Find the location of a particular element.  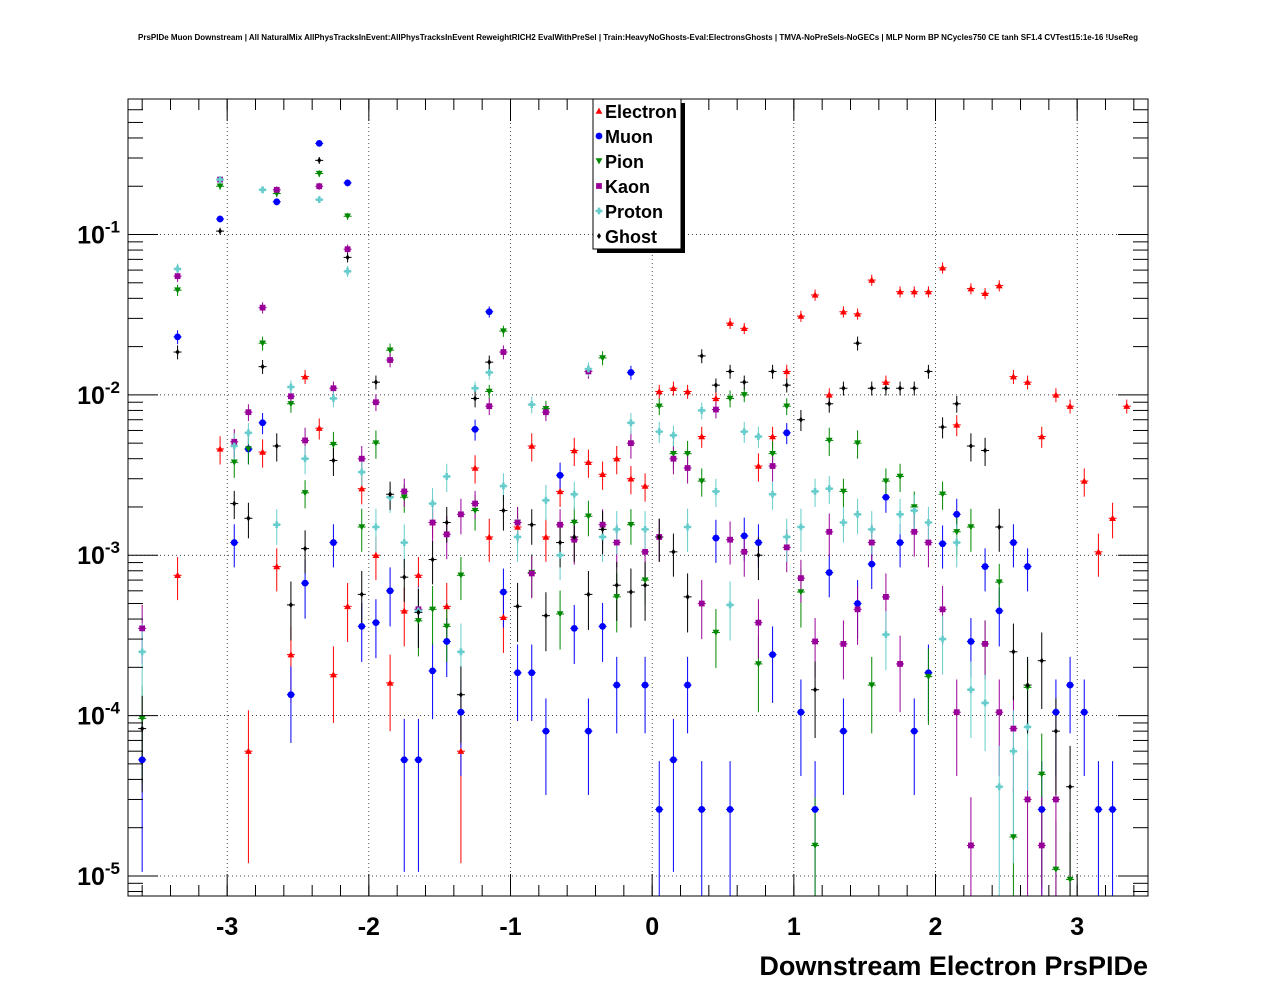

legend-label-ghost: Ghost is located at coordinates (631, 237).